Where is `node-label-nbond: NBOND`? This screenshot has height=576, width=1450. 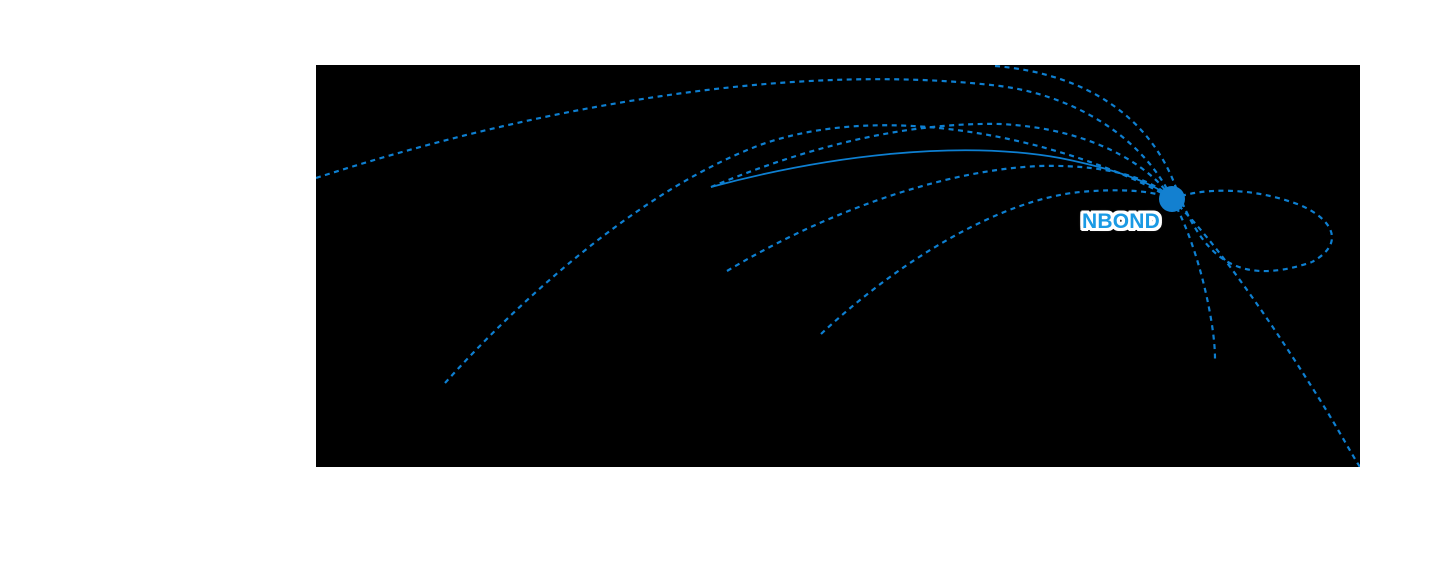 node-label-nbond: NBOND is located at coordinates (1121, 221).